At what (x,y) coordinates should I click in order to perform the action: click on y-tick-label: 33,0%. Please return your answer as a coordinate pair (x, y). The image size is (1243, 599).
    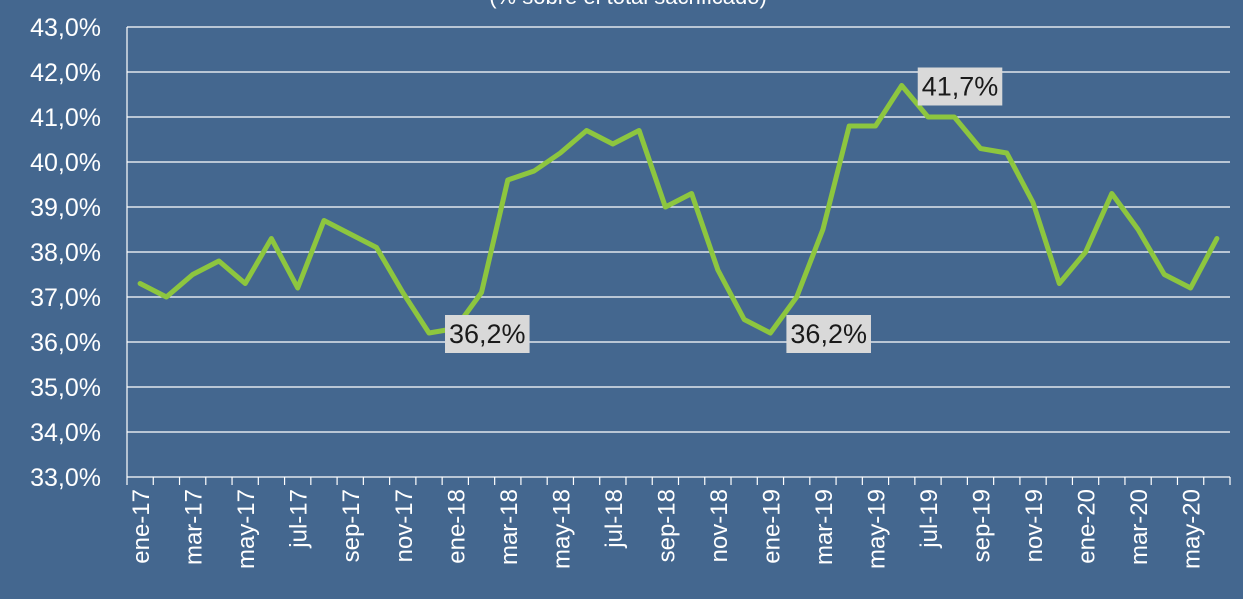
    Looking at the image, I should click on (65, 478).